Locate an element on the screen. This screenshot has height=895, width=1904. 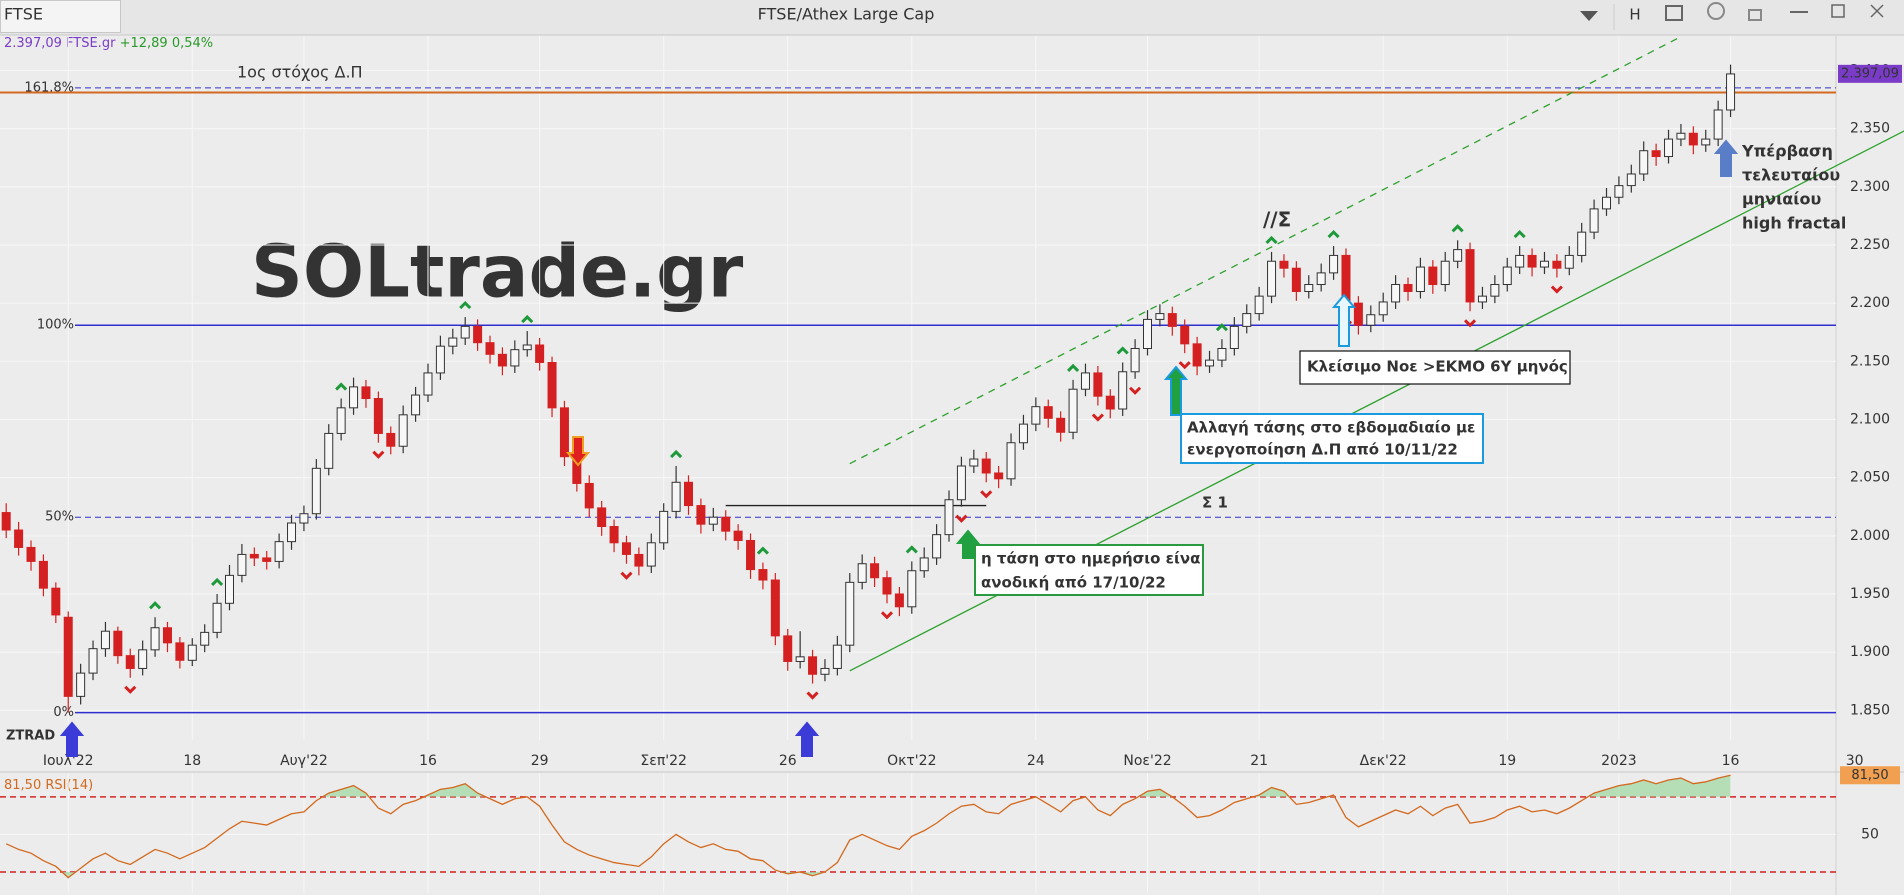
y-tick-label: 2.150 is located at coordinates (1870, 361).